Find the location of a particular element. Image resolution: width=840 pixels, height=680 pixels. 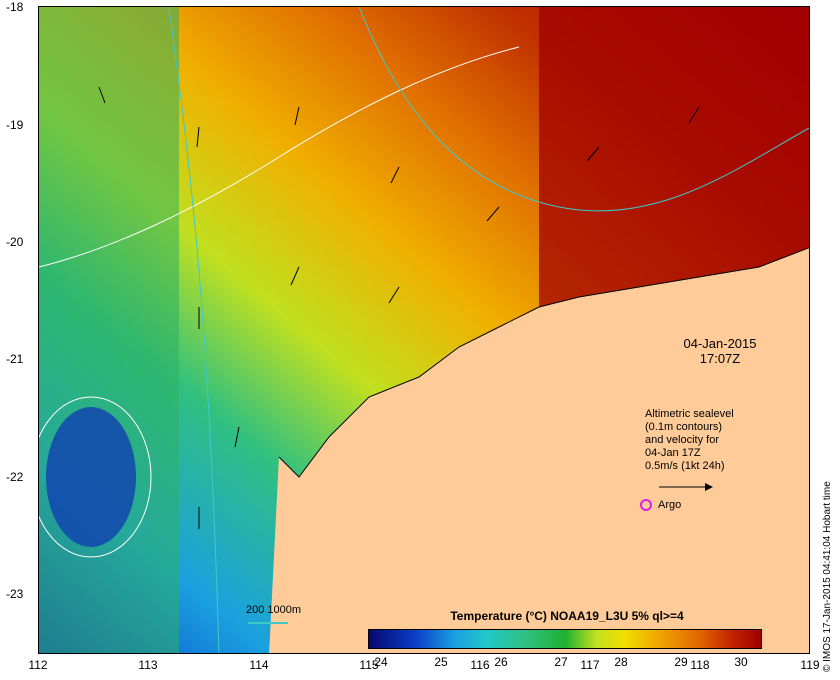

legend-line: 0.5m/s (1kt 24h) is located at coordinates (685, 466).